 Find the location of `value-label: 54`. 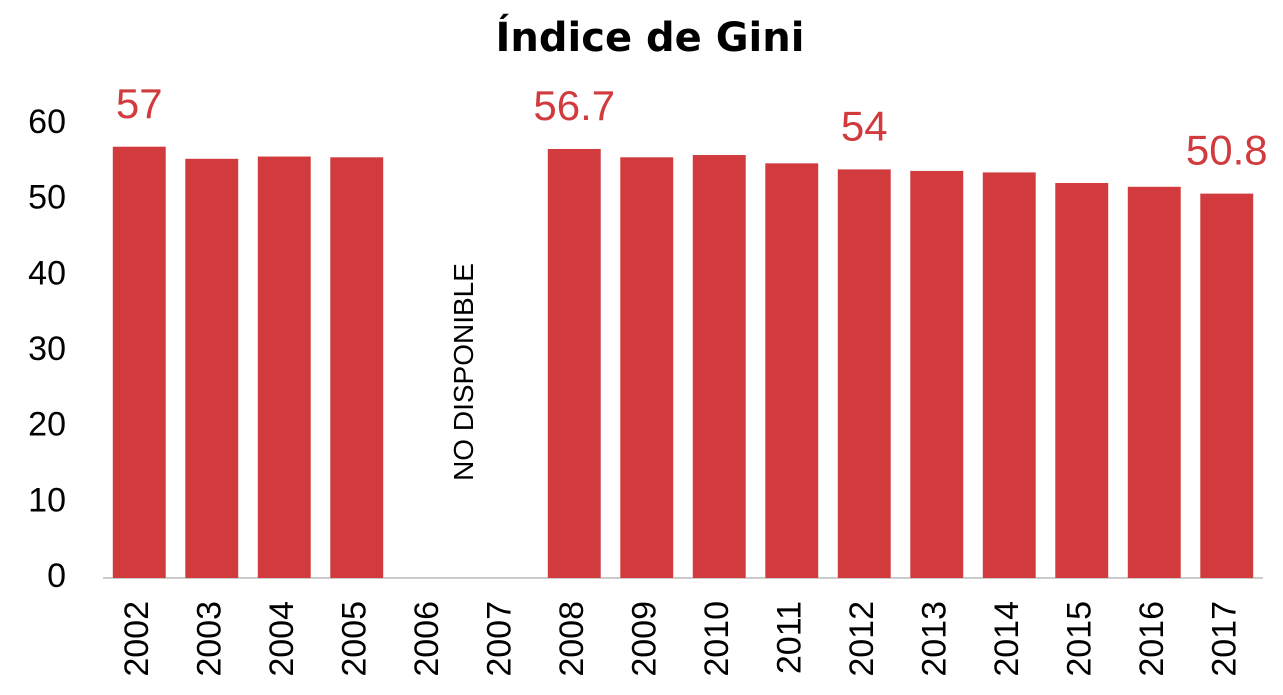

value-label: 54 is located at coordinates (864, 125).